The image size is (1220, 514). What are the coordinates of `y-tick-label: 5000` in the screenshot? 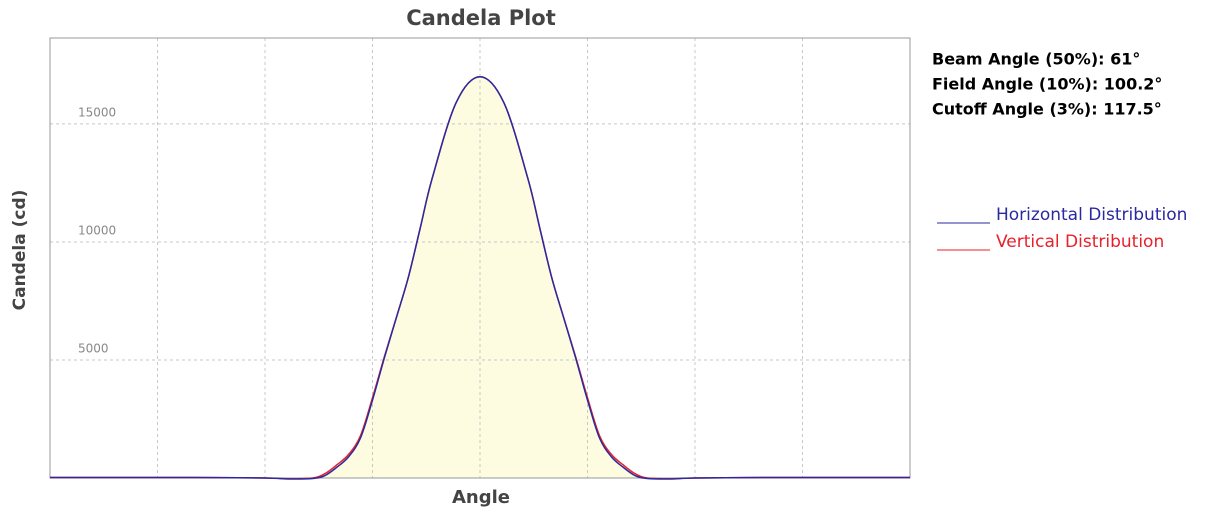 It's located at (93, 348).